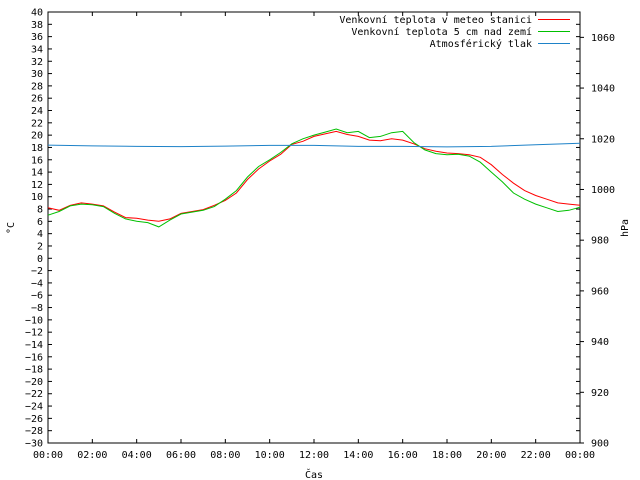  I want to click on y-tick-label: 40, so click(37, 13).